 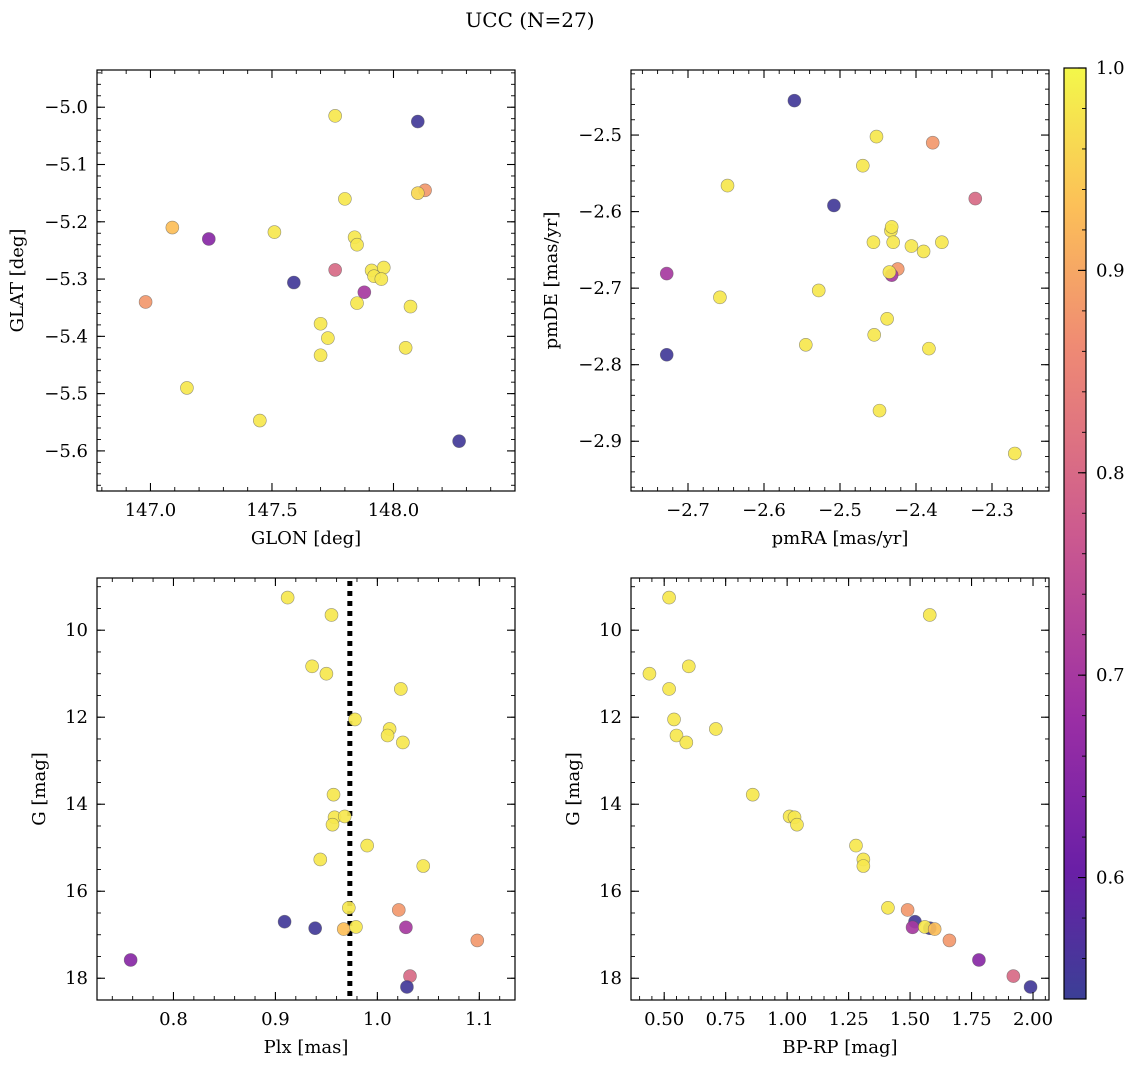 What do you see at coordinates (910, 1019) in the screenshot?
I see `x-tick-label: 1.50` at bounding box center [910, 1019].